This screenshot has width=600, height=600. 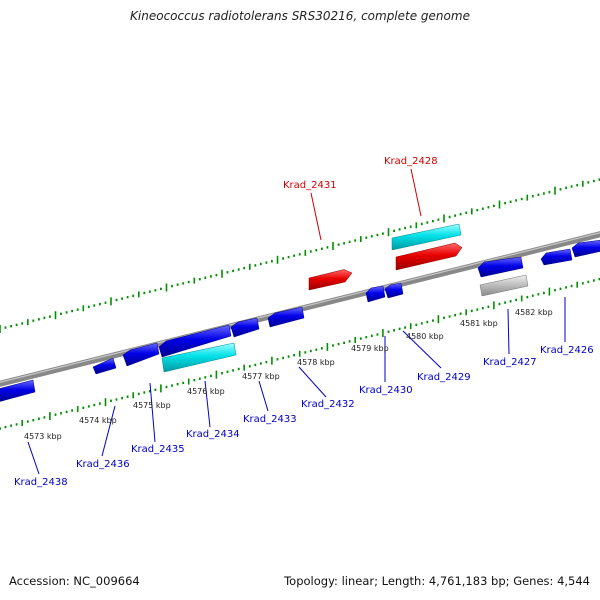 What do you see at coordinates (370, 348) in the screenshot?
I see `tick-label-4579: 4579 kbp` at bounding box center [370, 348].